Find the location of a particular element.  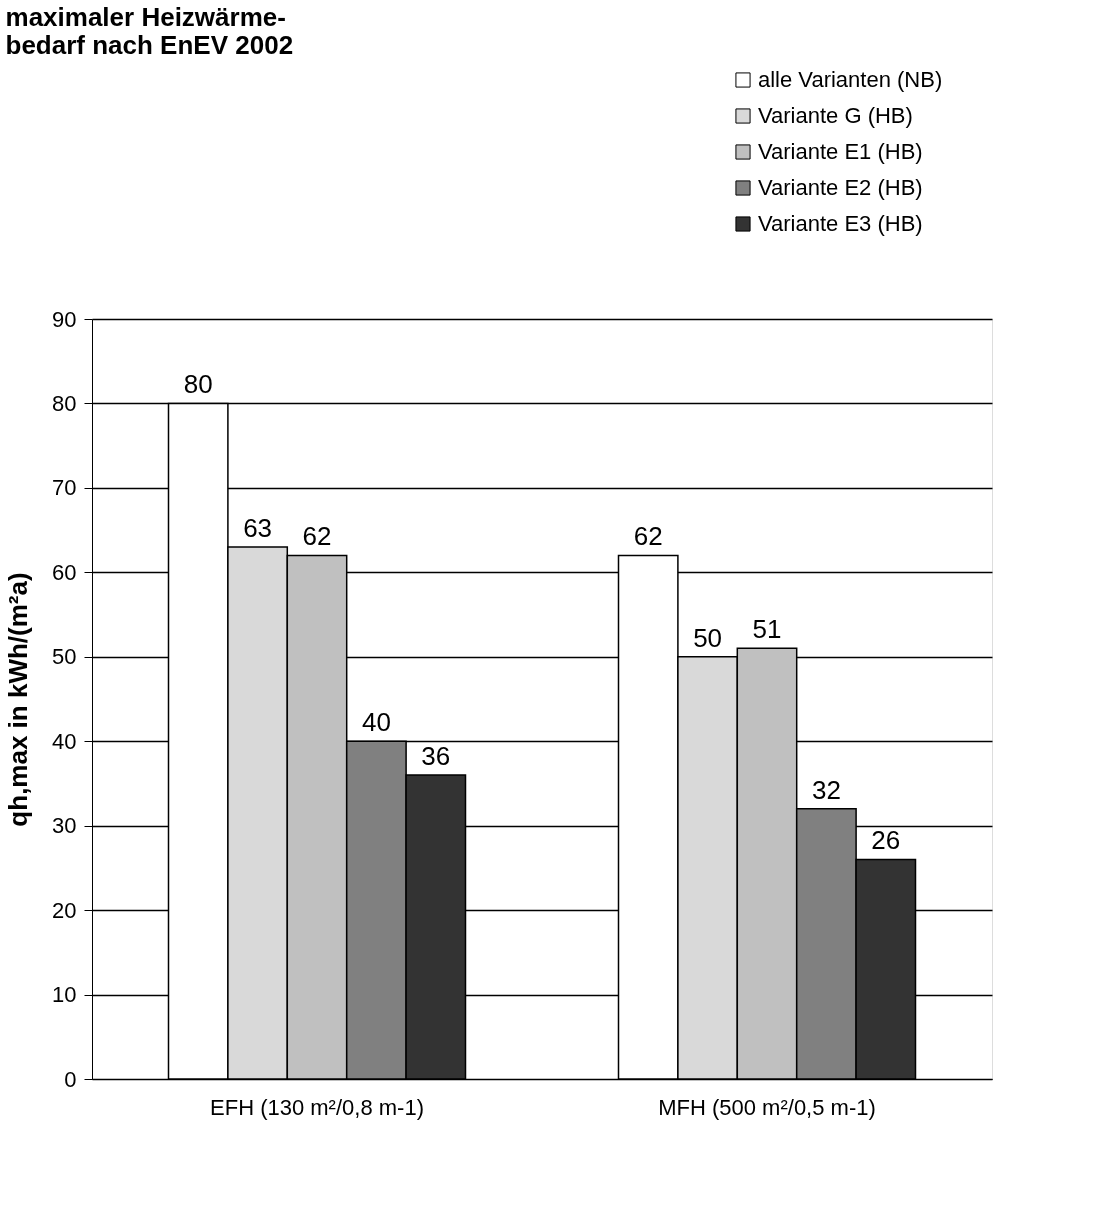

data-label: 80 is located at coordinates (198, 384).